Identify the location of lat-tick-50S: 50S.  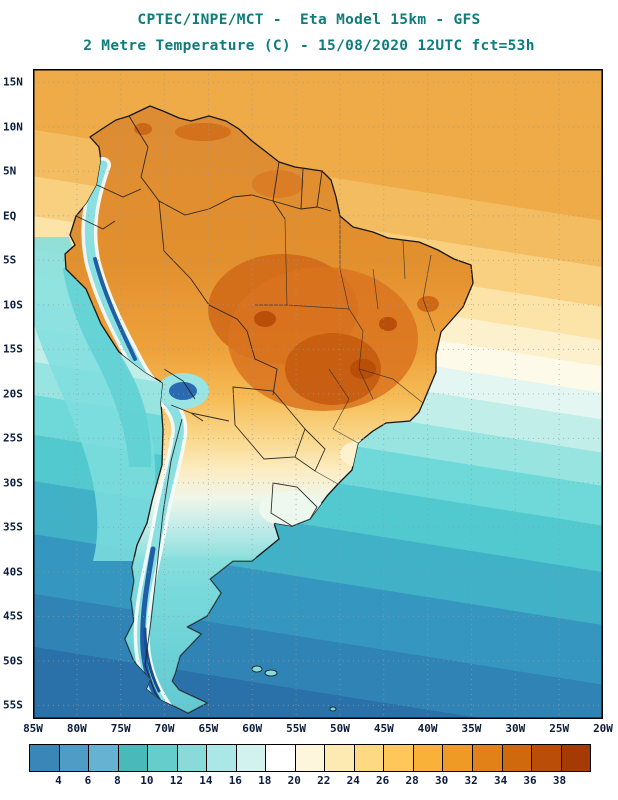
(13, 661).